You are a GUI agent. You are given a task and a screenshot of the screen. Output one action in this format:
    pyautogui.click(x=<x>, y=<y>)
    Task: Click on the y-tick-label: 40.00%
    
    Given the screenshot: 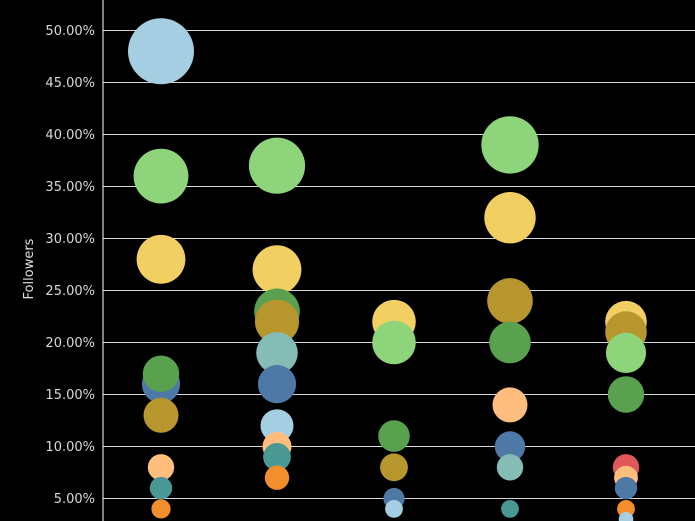 What is the action you would take?
    pyautogui.click(x=70, y=135)
    